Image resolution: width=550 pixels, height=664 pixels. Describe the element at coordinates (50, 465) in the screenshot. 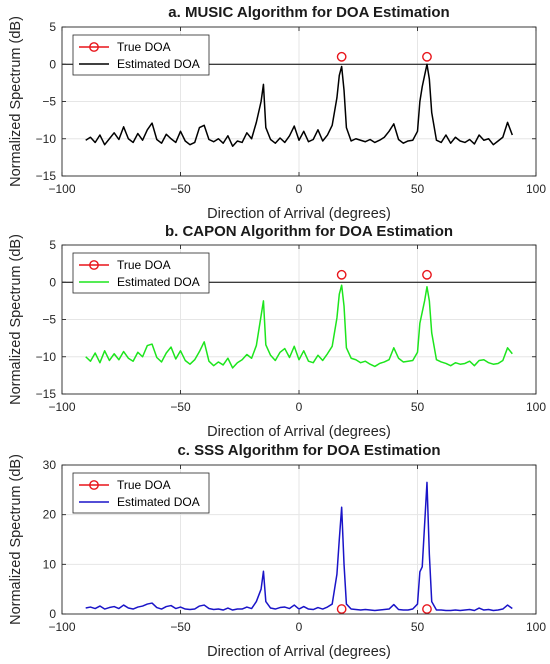

I see `y-tick-label: 30` at that location.